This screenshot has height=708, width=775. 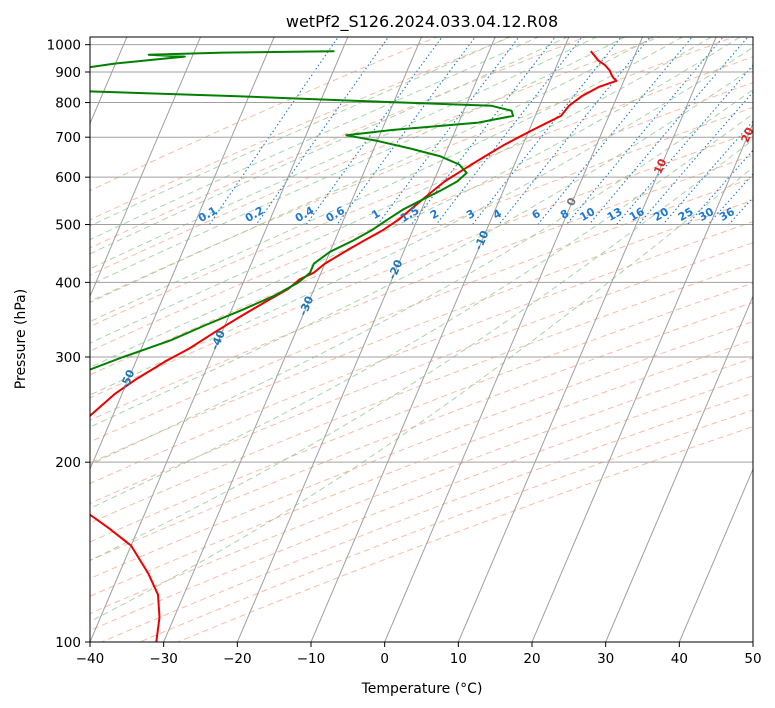 What do you see at coordinates (752, 659) in the screenshot?
I see `x-tick-label: 50` at bounding box center [752, 659].